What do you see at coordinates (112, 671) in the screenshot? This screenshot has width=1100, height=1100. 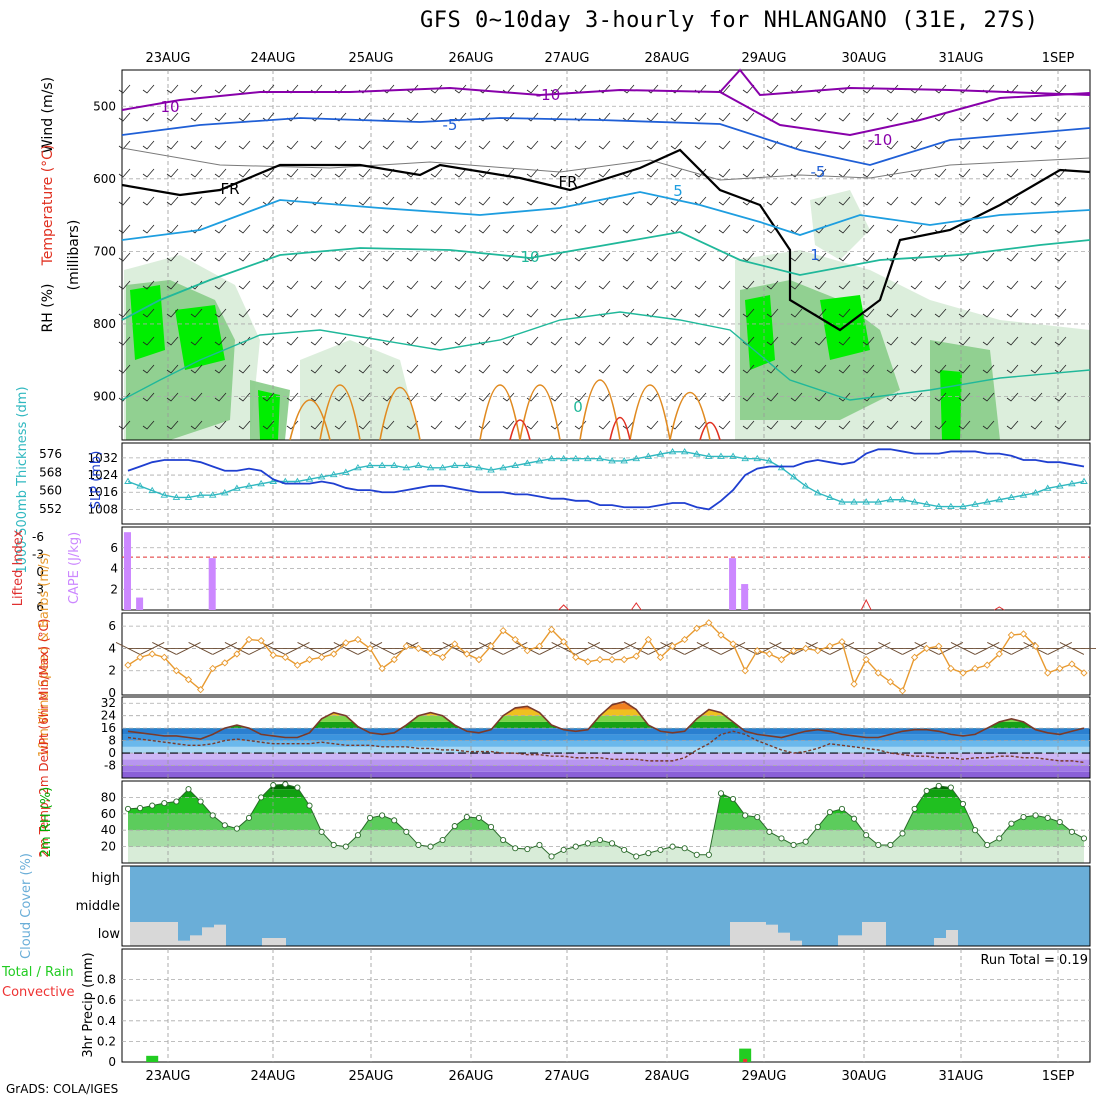 I see `y-tick-label: 2` at bounding box center [112, 671].